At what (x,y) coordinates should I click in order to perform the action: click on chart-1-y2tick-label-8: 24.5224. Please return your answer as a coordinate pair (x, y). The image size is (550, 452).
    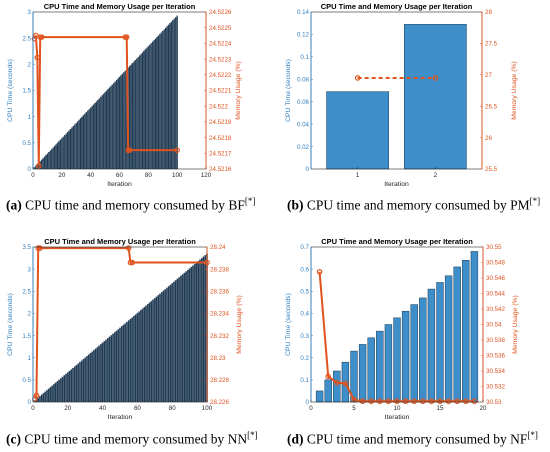
    Looking at the image, I should click on (220, 44).